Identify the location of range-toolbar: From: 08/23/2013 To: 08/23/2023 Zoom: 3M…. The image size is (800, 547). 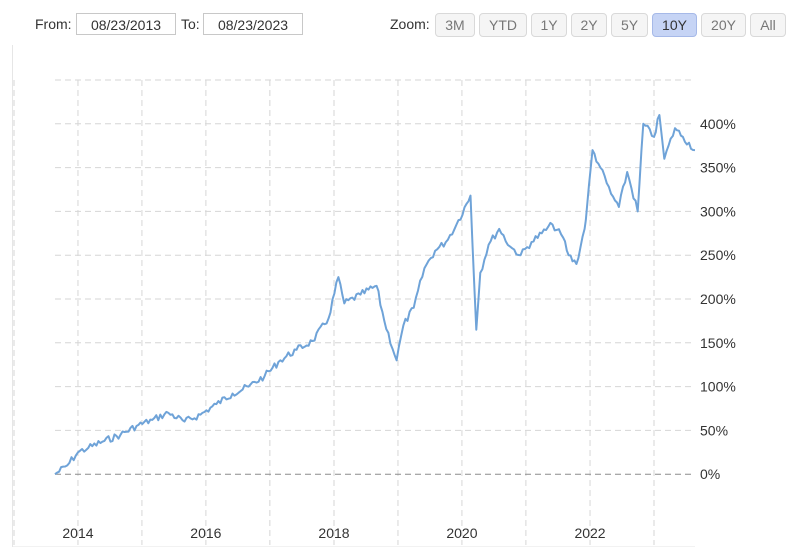
(400, 25).